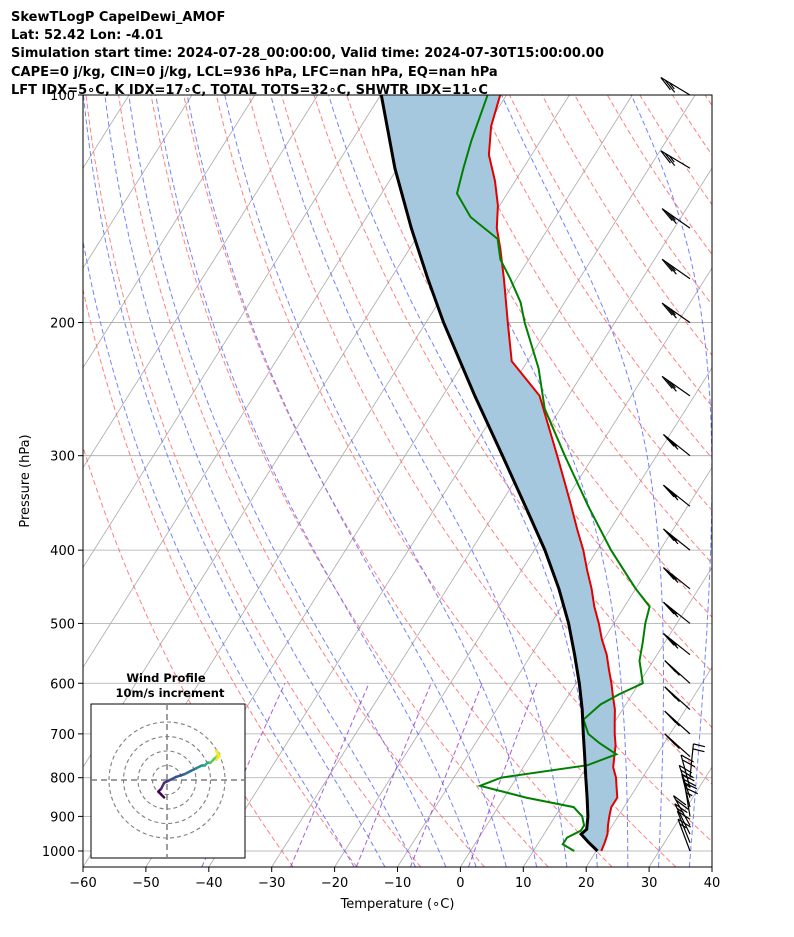 The height and width of the screenshot is (937, 794). What do you see at coordinates (62, 684) in the screenshot?
I see `y-tick-label: 600` at bounding box center [62, 684].